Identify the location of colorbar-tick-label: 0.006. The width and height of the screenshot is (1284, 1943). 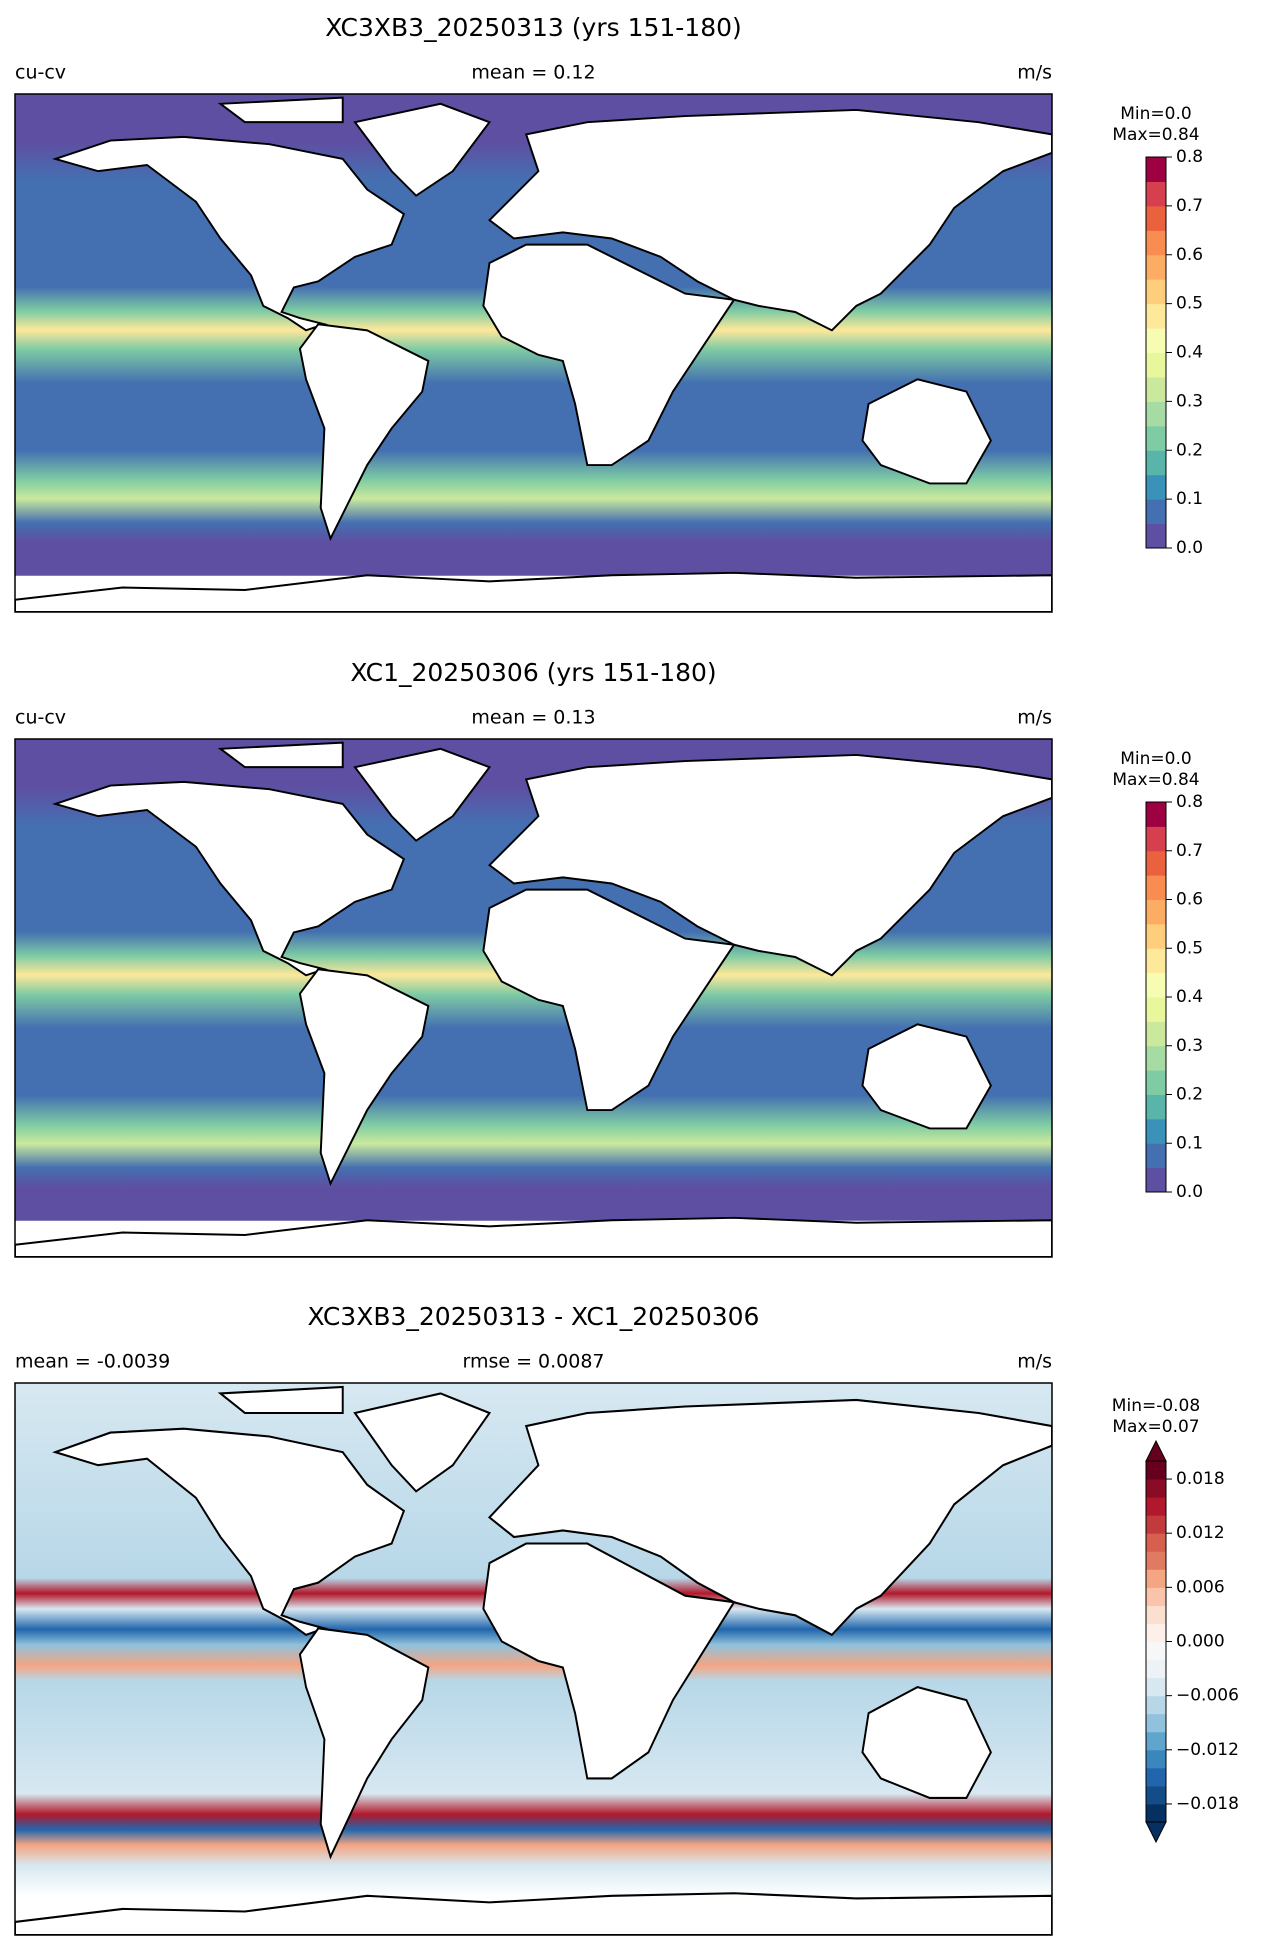
(1200, 1587).